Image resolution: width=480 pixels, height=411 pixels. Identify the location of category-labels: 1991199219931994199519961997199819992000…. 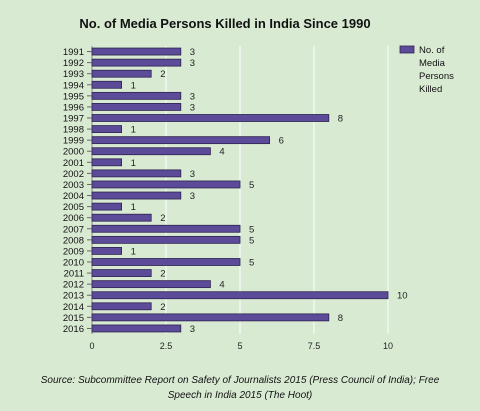
(77, 191).